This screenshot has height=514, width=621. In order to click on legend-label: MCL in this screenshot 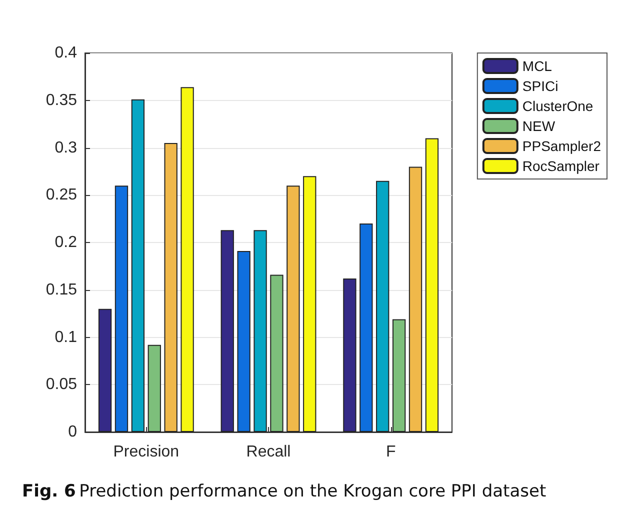, I will do `click(537, 66)`.